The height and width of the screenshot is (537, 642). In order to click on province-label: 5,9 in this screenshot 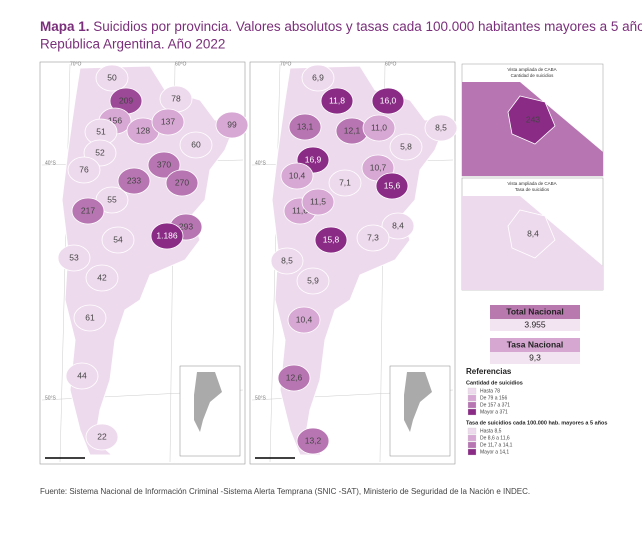, I will do `click(313, 280)`.